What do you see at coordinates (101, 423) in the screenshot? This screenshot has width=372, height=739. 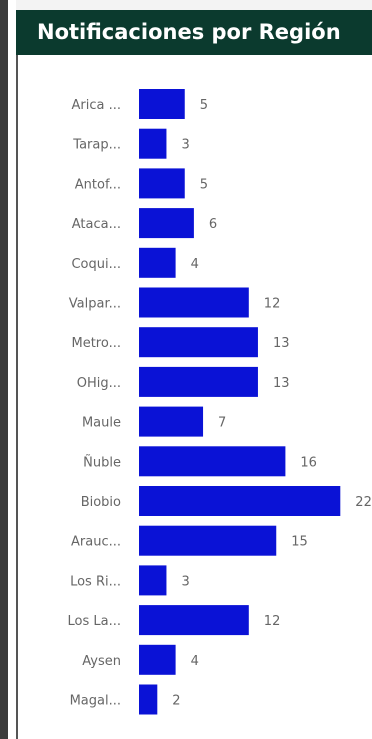 I see `category-label: Maule` at bounding box center [101, 423].